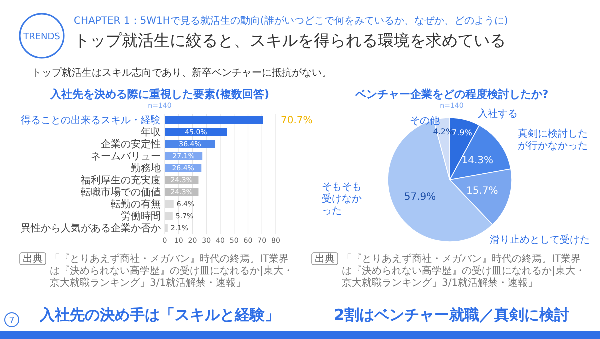 This screenshot has width=600, height=339. What do you see at coordinates (462, 133) in the screenshot?
I see `data-label: 7.9%` at bounding box center [462, 133].